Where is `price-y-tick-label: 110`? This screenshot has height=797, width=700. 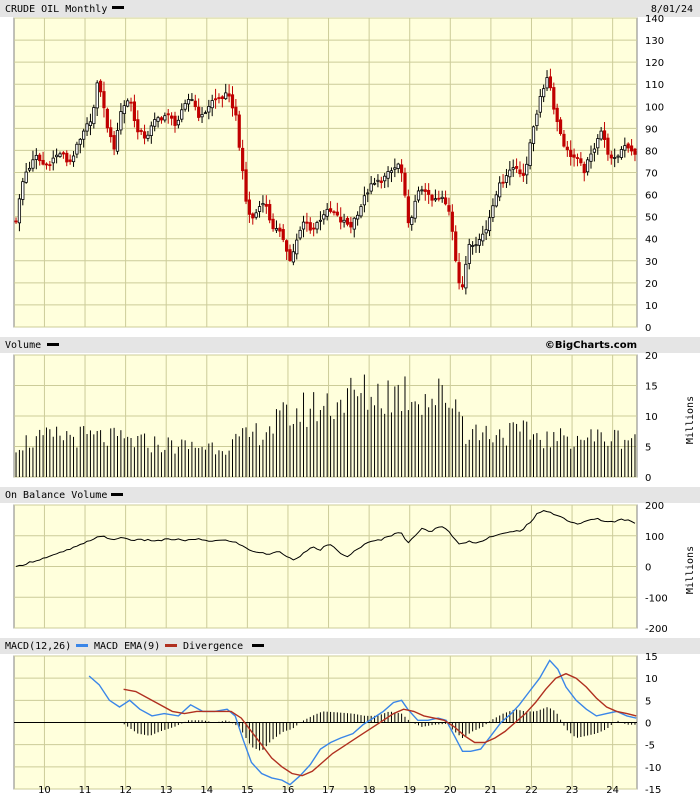
price-y-tick-label: 110 is located at coordinates (654, 85).